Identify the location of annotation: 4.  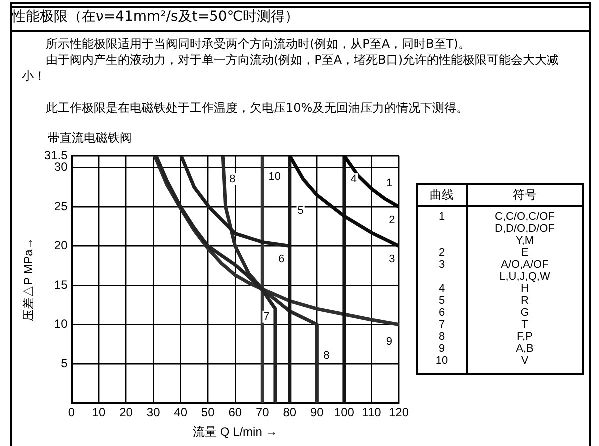
(354, 180).